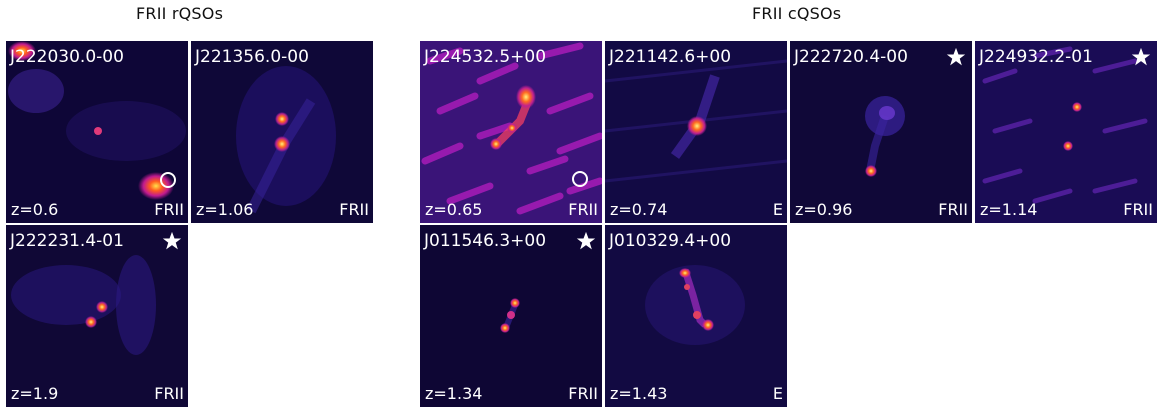 Image resolution: width=1157 pixels, height=410 pixels. I want to click on redshift-label: z=1.06, so click(225, 209).